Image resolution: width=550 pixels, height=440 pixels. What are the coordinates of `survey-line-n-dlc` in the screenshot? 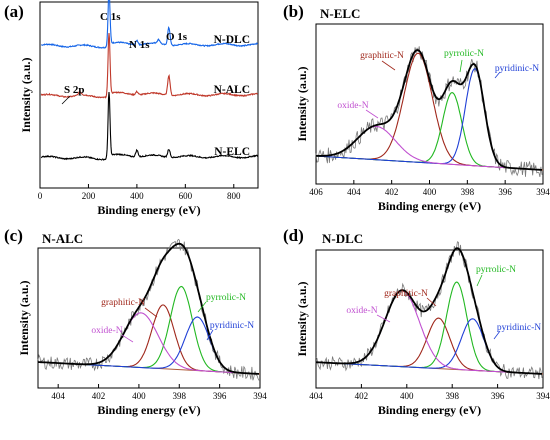 It's located at (150, 24).